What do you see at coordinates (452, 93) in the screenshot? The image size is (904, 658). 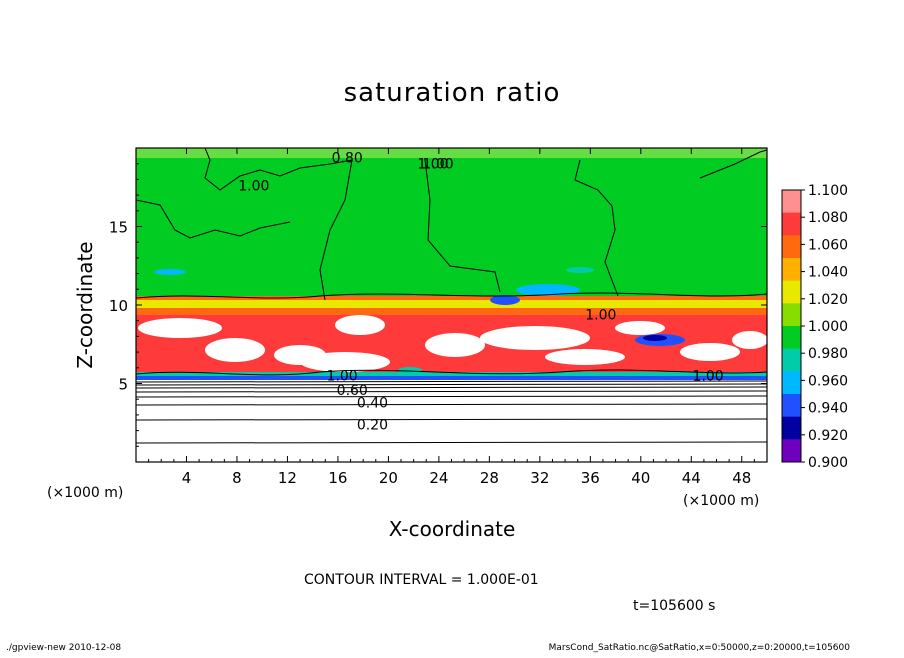 I see `chart-title: saturation ratio` at bounding box center [452, 93].